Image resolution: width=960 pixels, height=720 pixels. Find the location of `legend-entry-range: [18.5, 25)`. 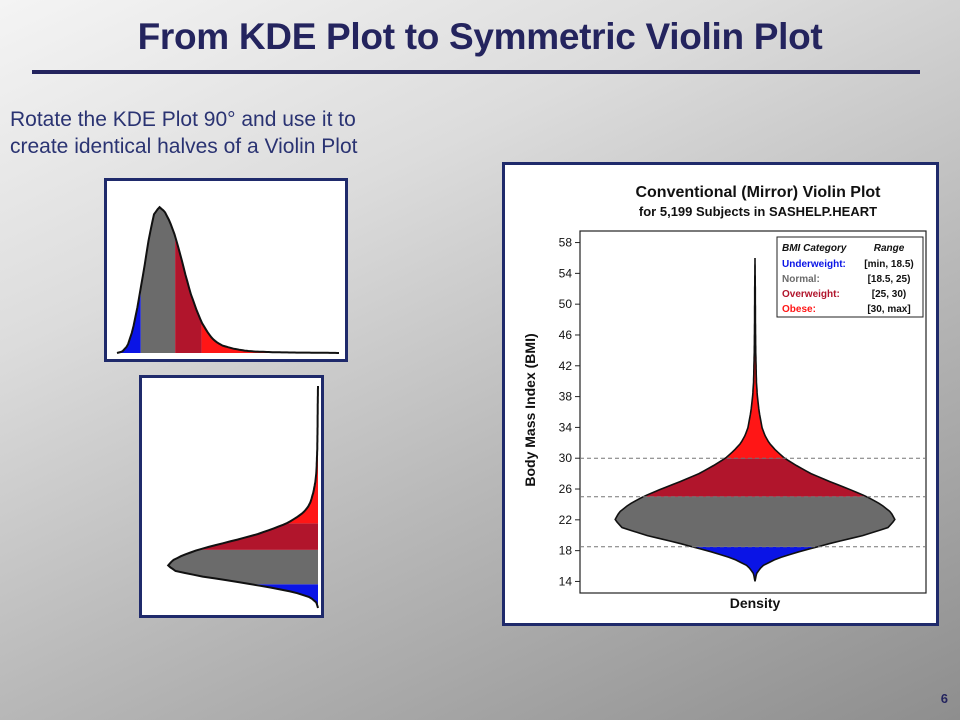

legend-entry-range: [18.5, 25) is located at coordinates (889, 279).